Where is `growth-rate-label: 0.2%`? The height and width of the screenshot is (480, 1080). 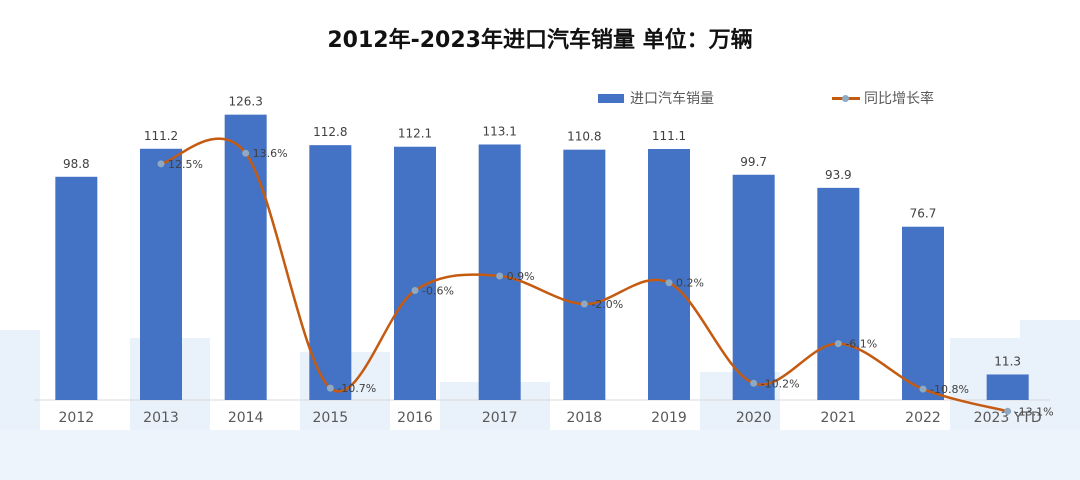 growth-rate-label: 0.2% is located at coordinates (690, 283).